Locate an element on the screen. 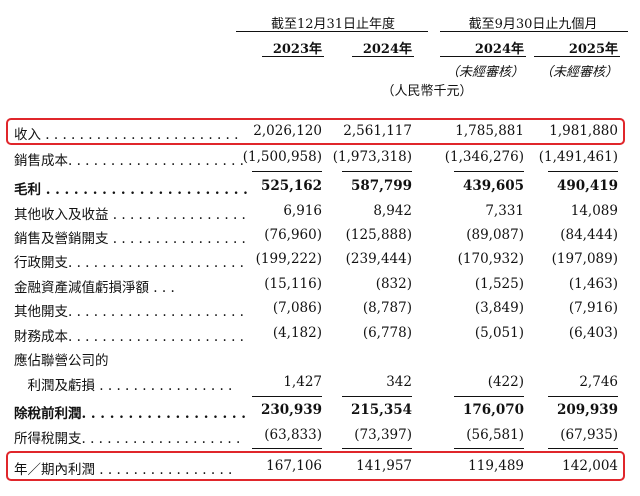 This screenshot has height=496, width=640. row-label: 金融資產減值虧損淨額 . . . is located at coordinates (94, 288).